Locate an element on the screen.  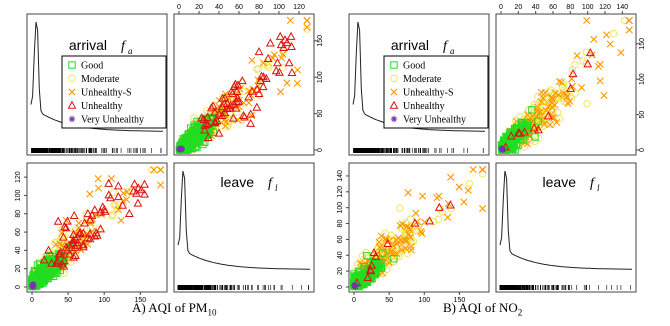
panel-frame-bl is located at coordinates (419, 227).